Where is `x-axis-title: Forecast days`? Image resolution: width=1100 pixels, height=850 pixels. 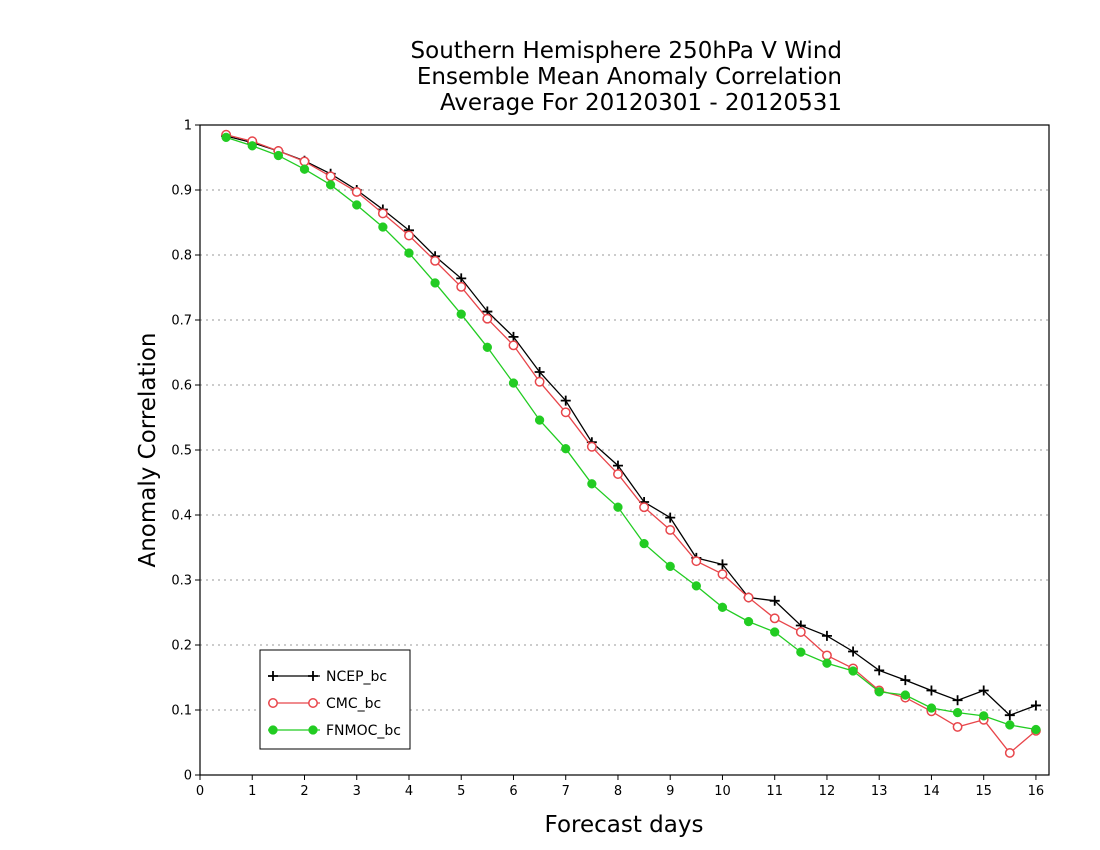
x-axis-title: Forecast days is located at coordinates (624, 825).